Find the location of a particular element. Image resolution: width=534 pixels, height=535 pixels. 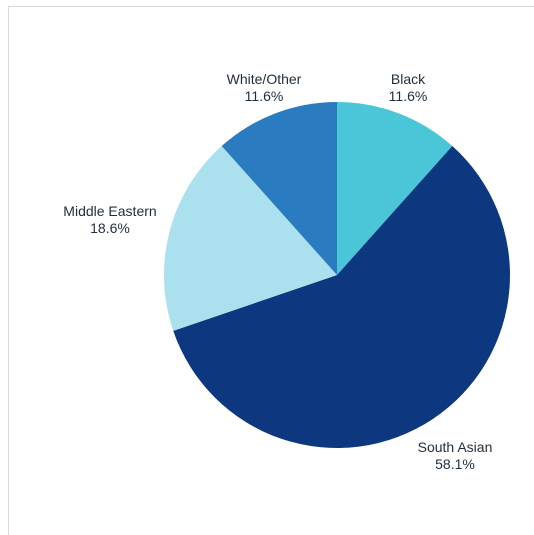

slice-category-label: Black is located at coordinates (408, 79).